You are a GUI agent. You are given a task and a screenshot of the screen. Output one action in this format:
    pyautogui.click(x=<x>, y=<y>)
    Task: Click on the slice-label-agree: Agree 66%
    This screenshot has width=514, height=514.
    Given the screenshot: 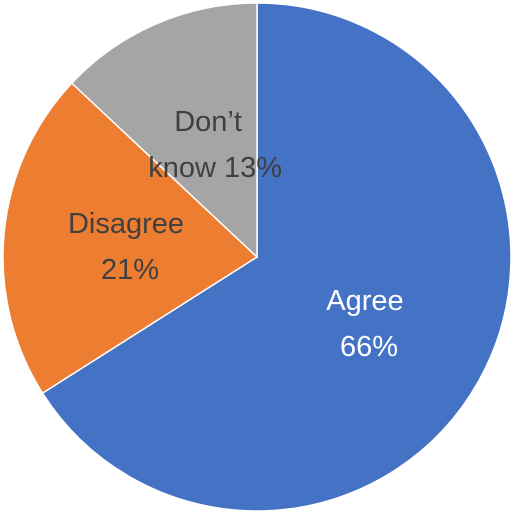 What is the action you would take?
    pyautogui.click(x=368, y=324)
    